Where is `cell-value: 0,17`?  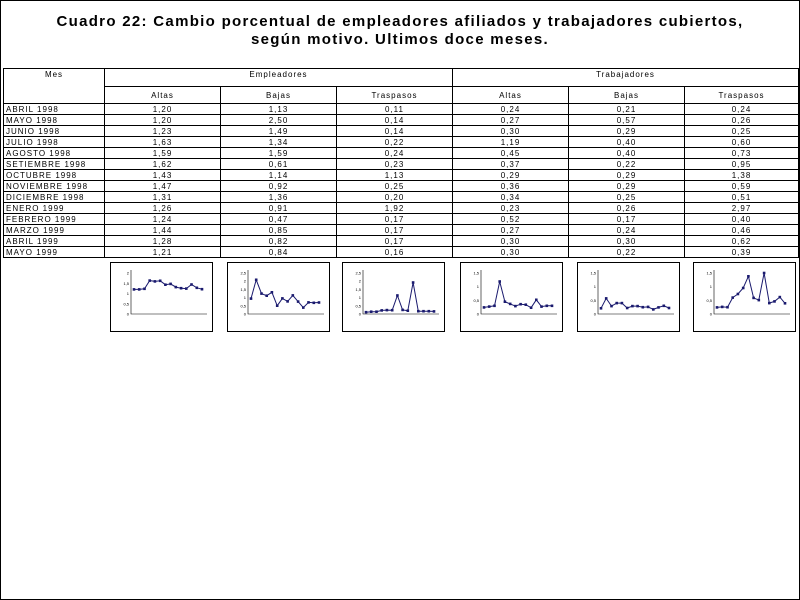 cell-value: 0,17 is located at coordinates (626, 219).